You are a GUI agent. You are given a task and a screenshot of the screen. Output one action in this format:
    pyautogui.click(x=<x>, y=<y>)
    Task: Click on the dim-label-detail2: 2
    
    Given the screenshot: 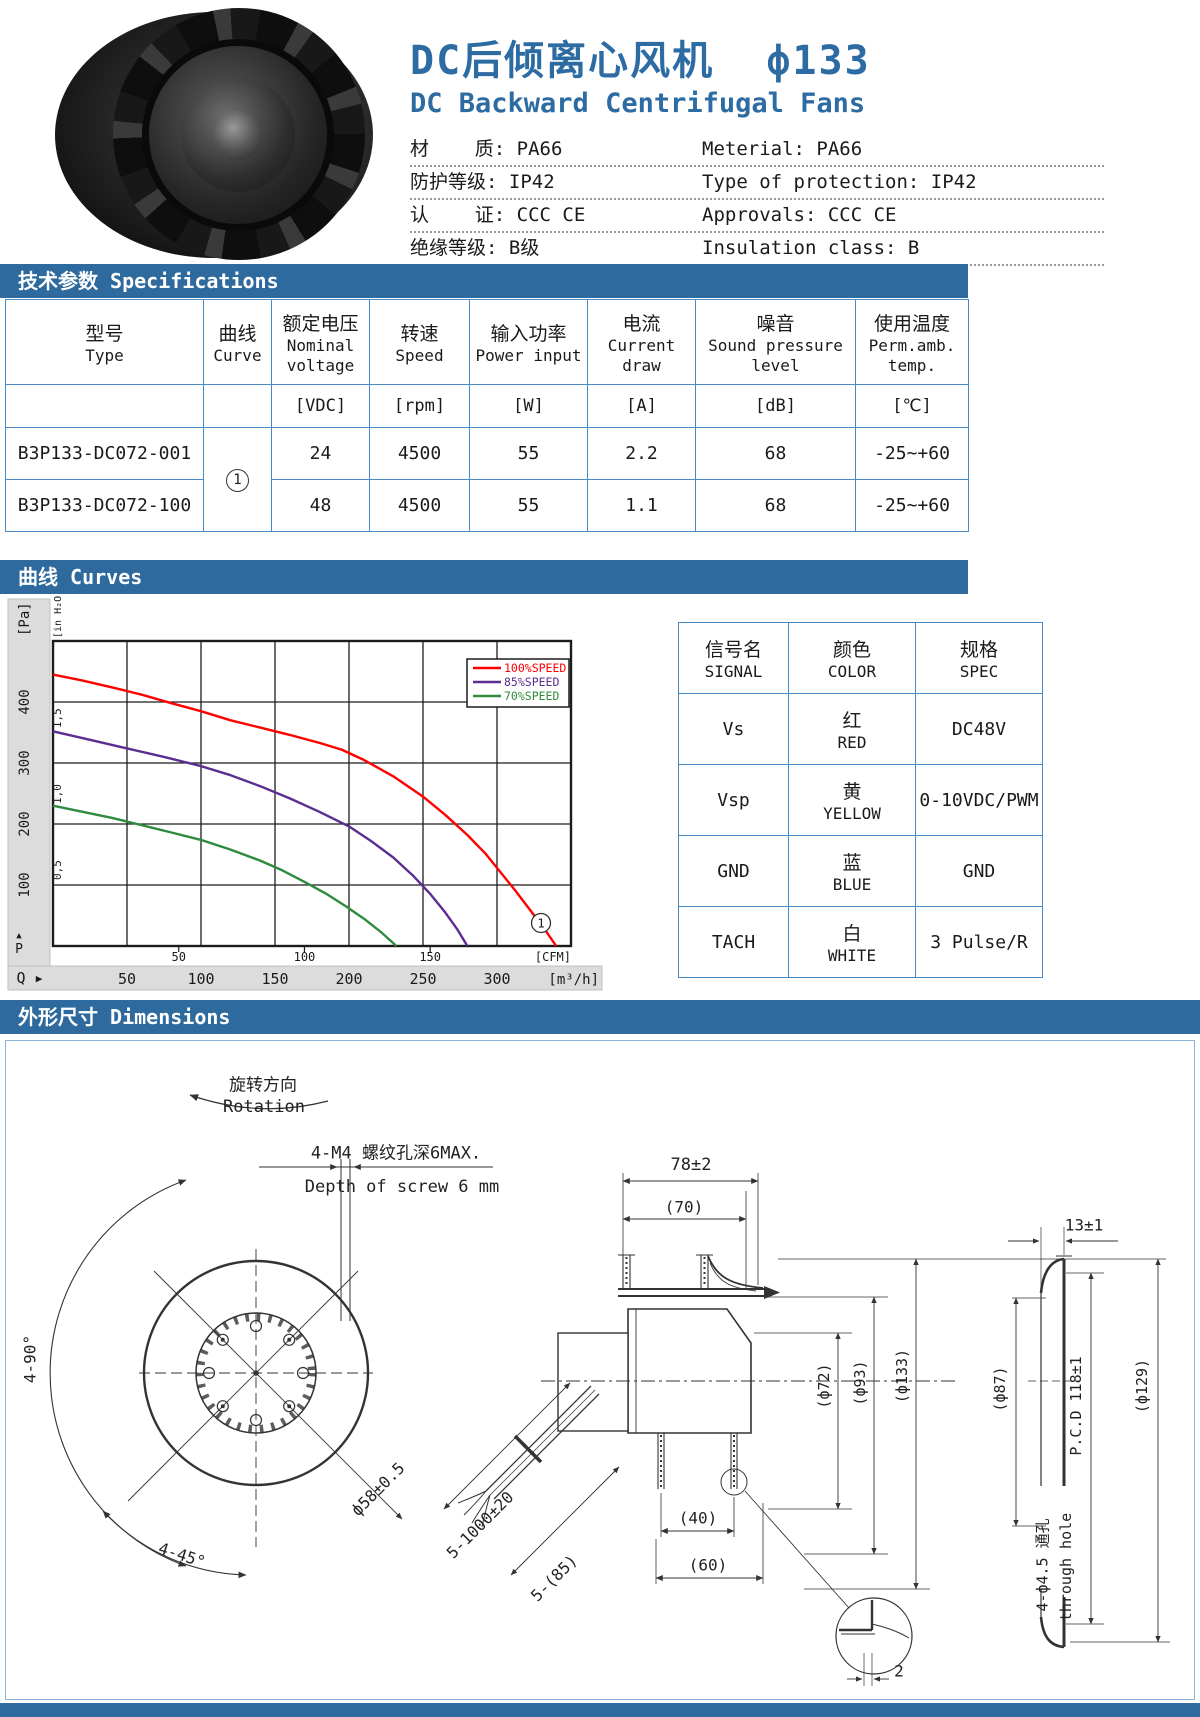 What is the action you would take?
    pyautogui.click(x=899, y=1671)
    